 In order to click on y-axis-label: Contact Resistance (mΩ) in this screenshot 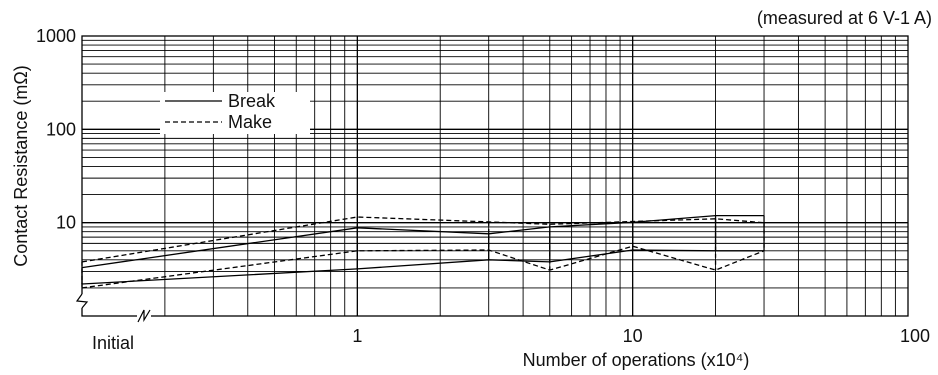, I will do `click(21, 166)`.